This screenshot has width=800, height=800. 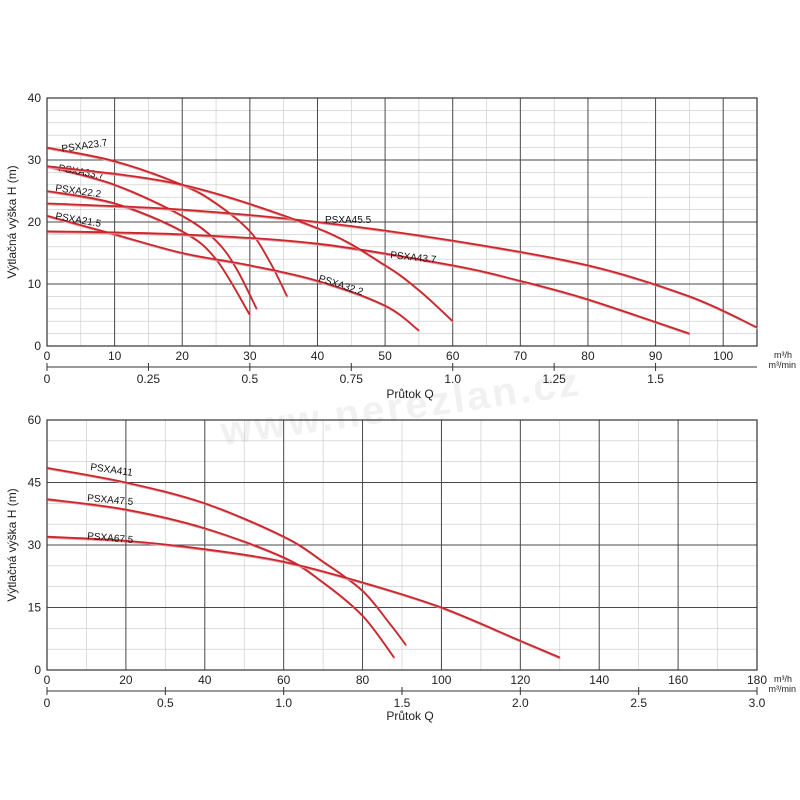 What do you see at coordinates (110, 500) in the screenshot?
I see `series-label: PSXA47.5` at bounding box center [110, 500].